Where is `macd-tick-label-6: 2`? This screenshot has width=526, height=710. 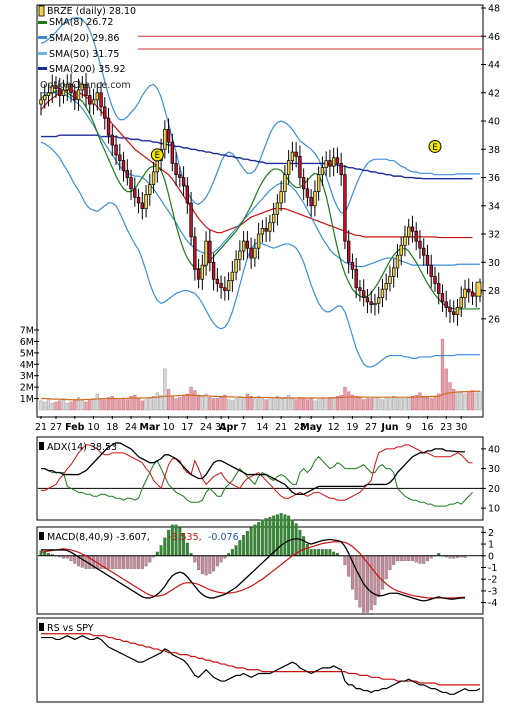
macd-tick-label-6: 2 is located at coordinates (491, 533).